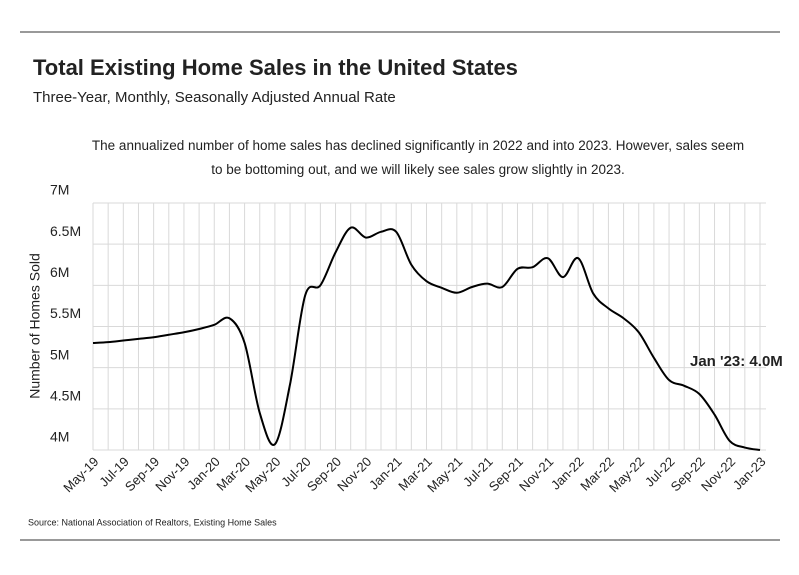  Describe the element at coordinates (354, 474) in the screenshot. I see `x-tick-label: Nov-20` at that location.